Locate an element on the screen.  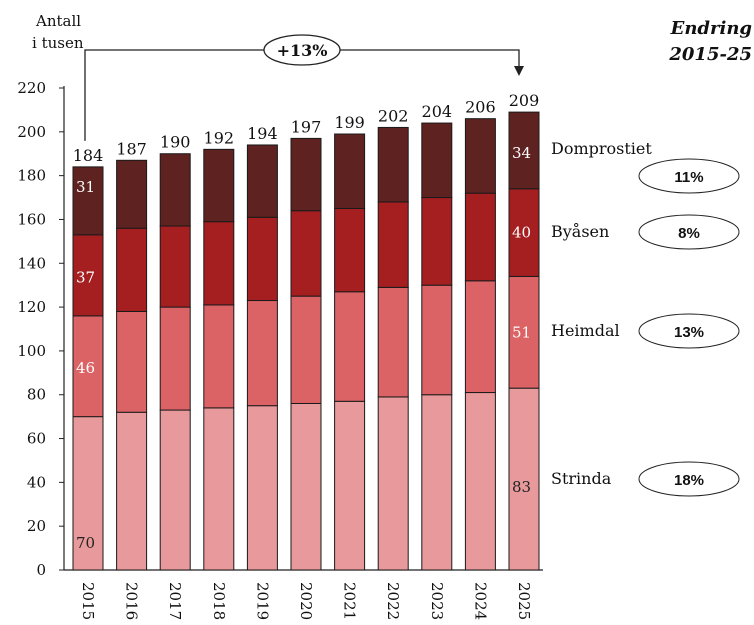
segment-label-last: 34 is located at coordinates (521, 153).